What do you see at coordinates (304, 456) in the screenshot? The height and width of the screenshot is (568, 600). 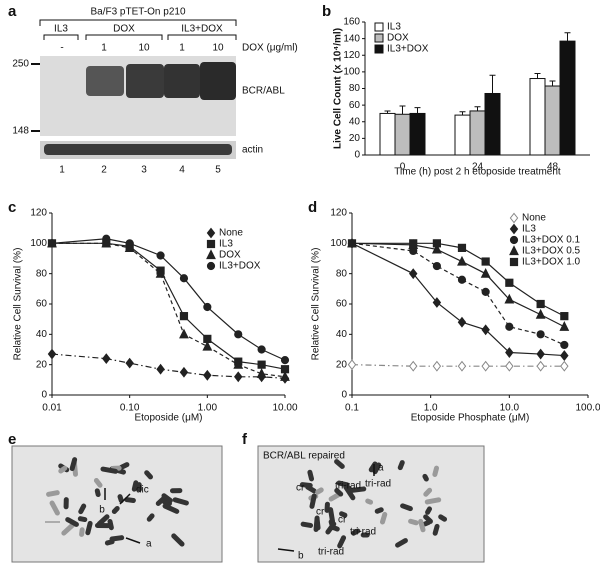 I see `micrograph-title: BCR/ABL repaired` at bounding box center [304, 456].